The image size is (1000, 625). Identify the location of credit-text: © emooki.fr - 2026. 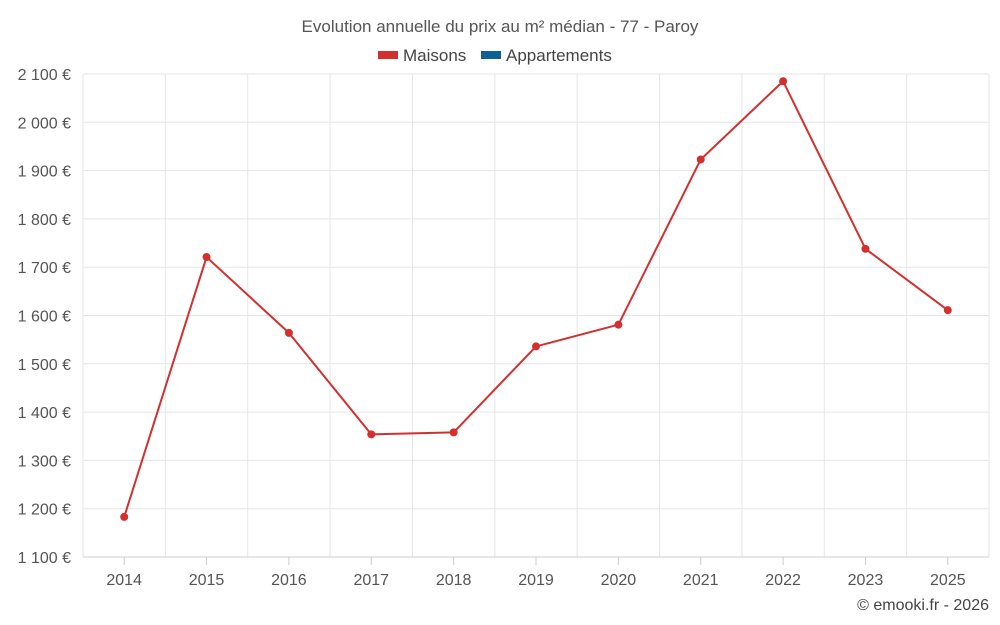
(923, 605).